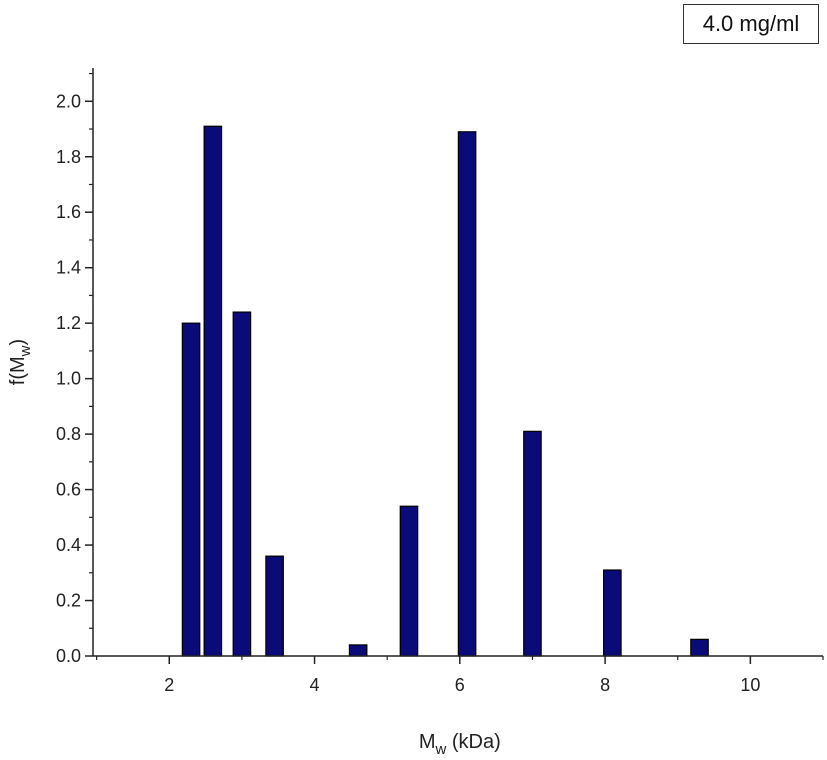 The image size is (827, 760). What do you see at coordinates (68, 212) in the screenshot?
I see `y-tick-label: 1.6` at bounding box center [68, 212].